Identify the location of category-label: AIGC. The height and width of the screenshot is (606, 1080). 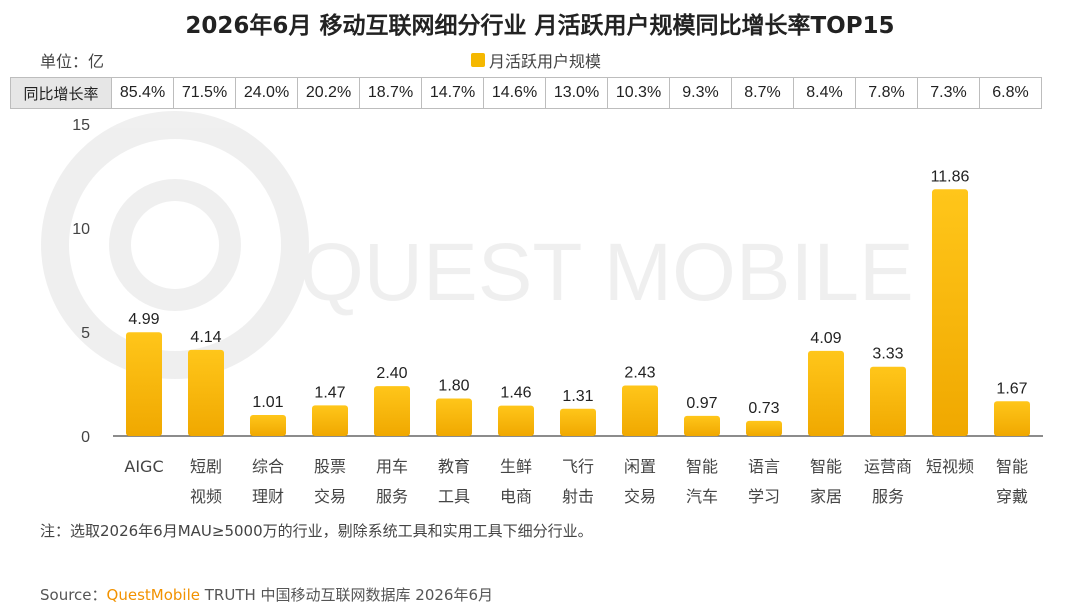
(143, 466).